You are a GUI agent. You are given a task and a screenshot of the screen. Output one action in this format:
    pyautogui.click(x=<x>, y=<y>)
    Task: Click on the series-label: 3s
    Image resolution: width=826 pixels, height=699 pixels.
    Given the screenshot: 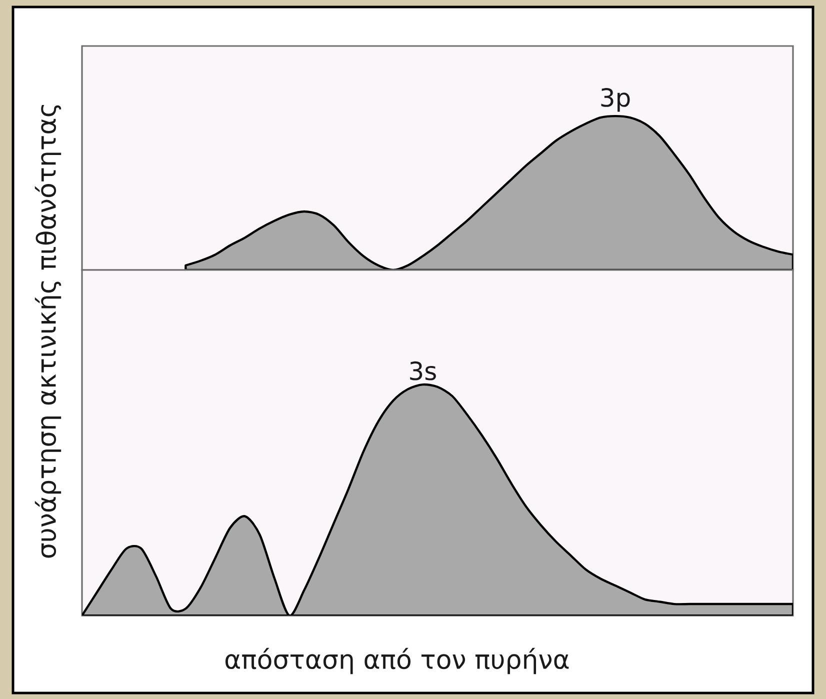 What is the action you would take?
    pyautogui.click(x=423, y=370)
    